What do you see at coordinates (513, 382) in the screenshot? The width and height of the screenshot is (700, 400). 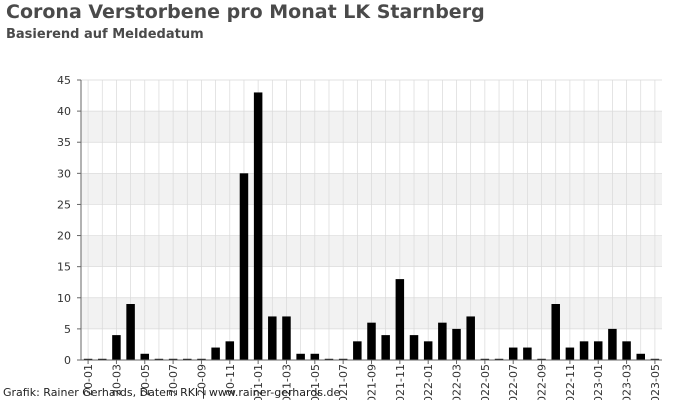 I see `x-tick-label: 2022-07` at bounding box center [513, 382].